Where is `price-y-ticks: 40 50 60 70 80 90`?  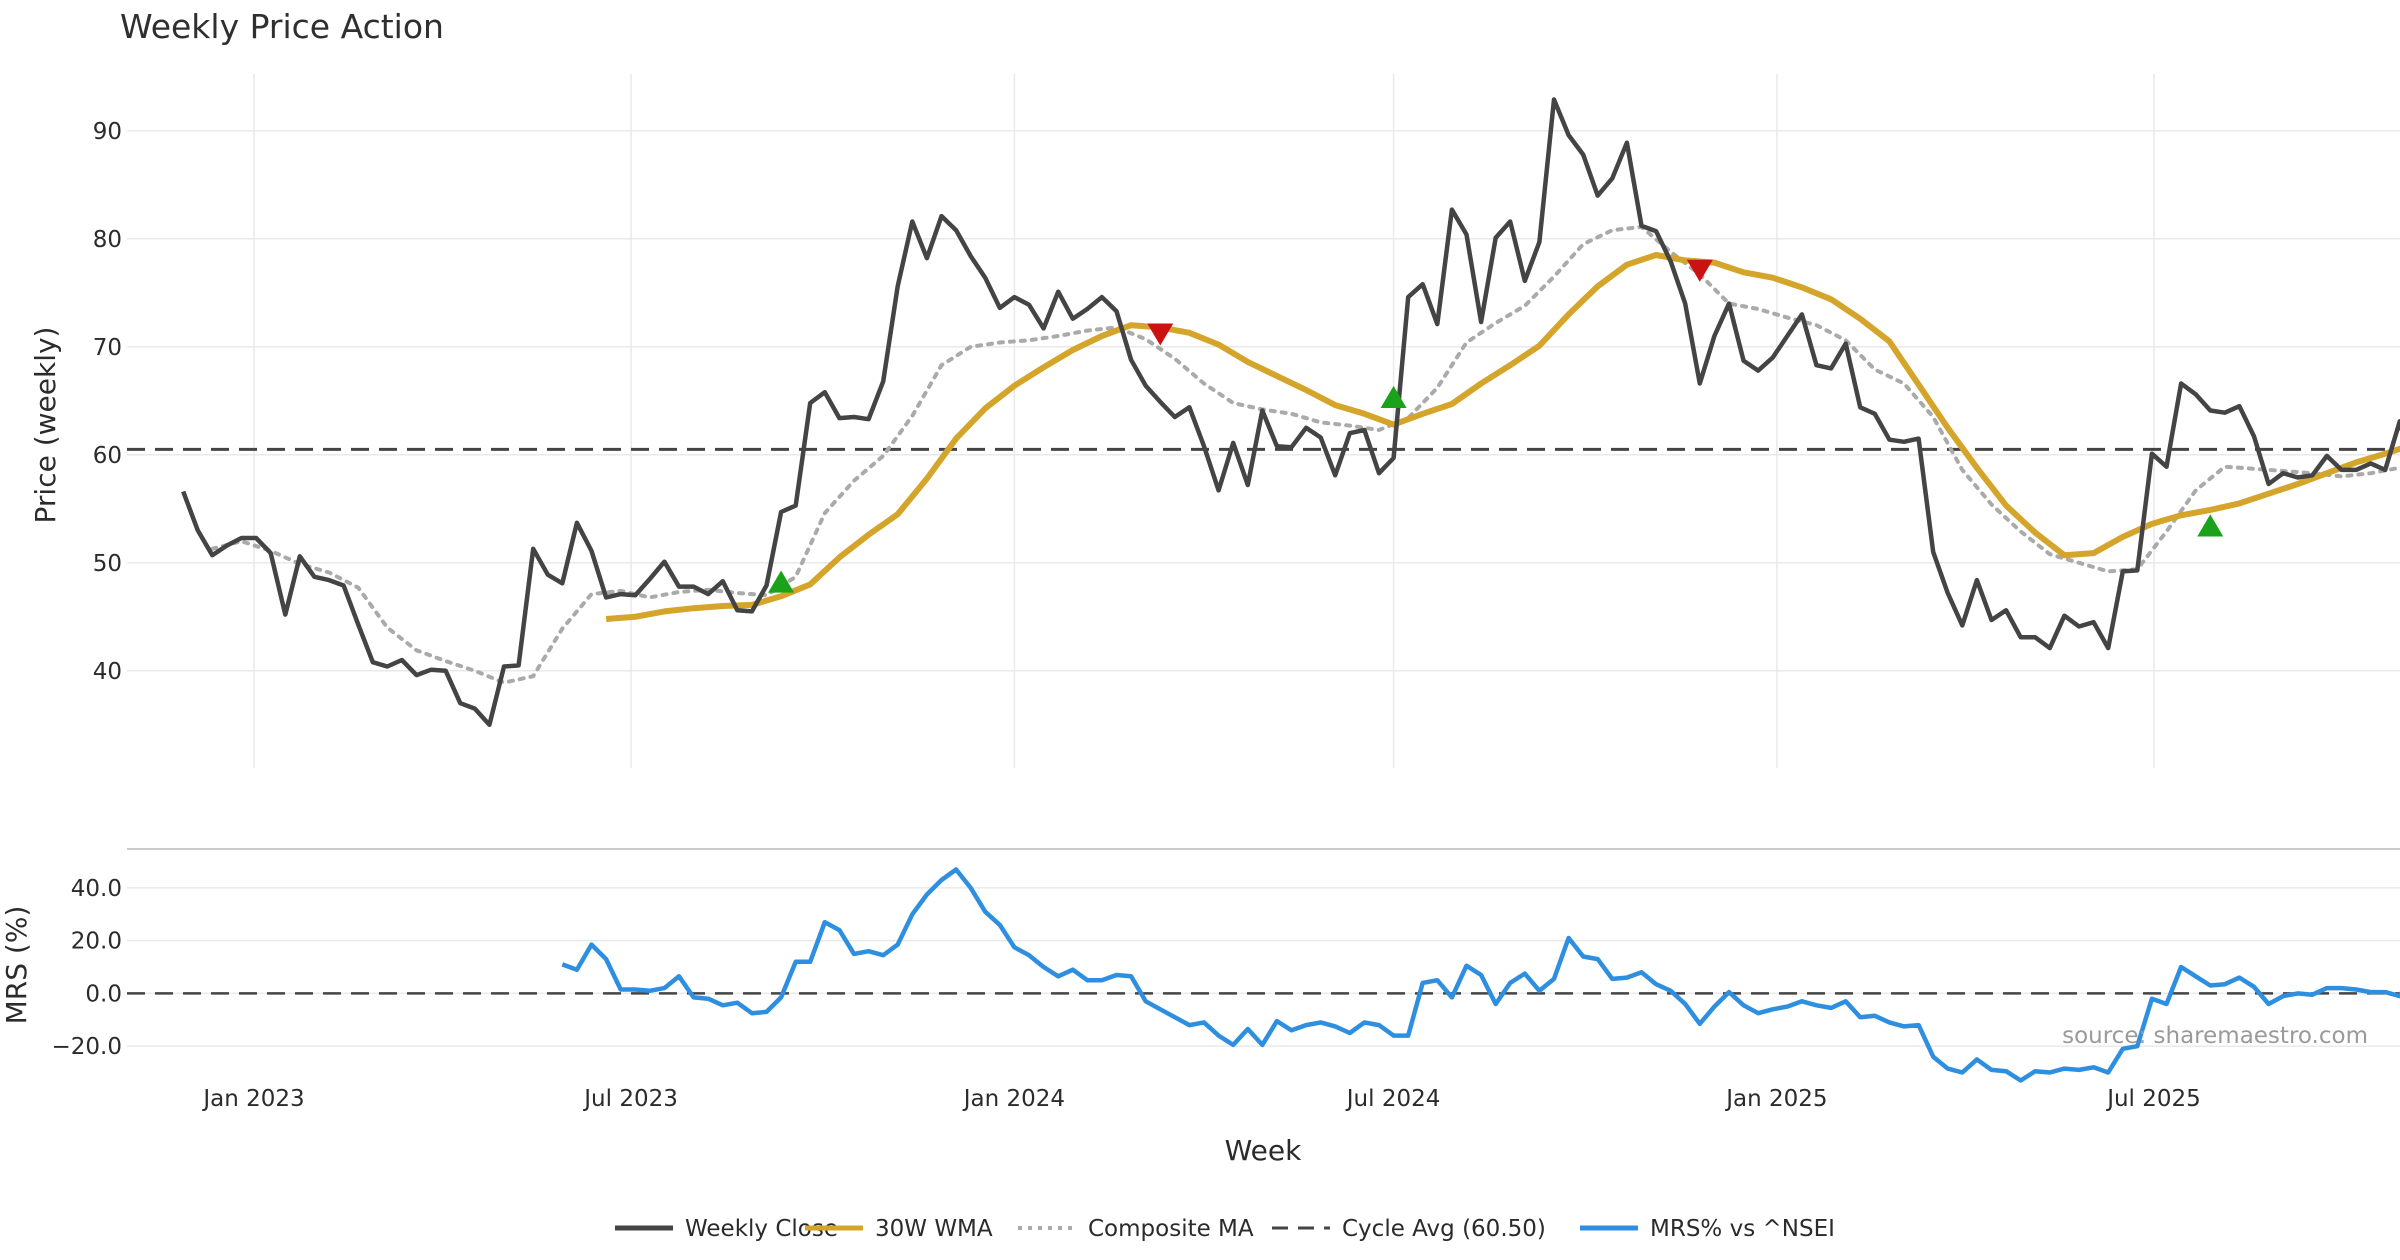
price-y-ticks: 40 50 60 70 80 90 is located at coordinates (107, 402).